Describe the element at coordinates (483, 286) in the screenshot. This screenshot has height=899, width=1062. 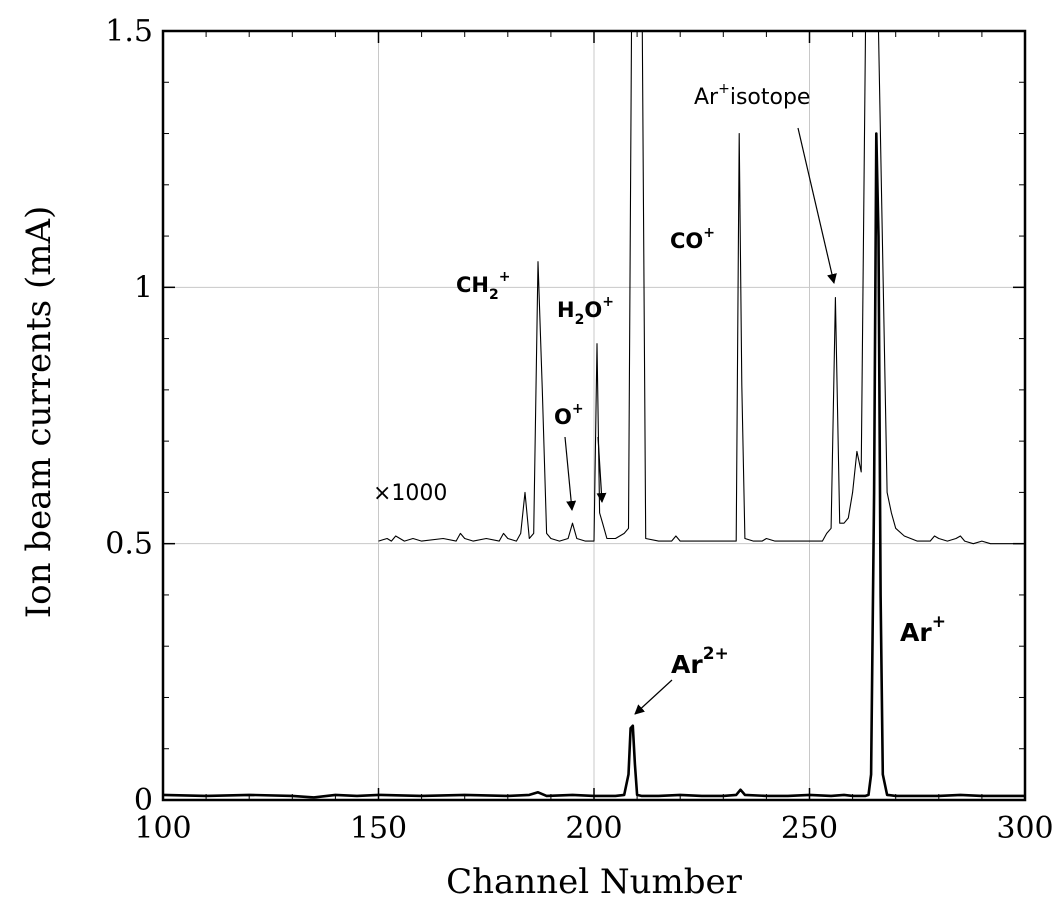
I see `annotation-ch2: CH2+` at that location.